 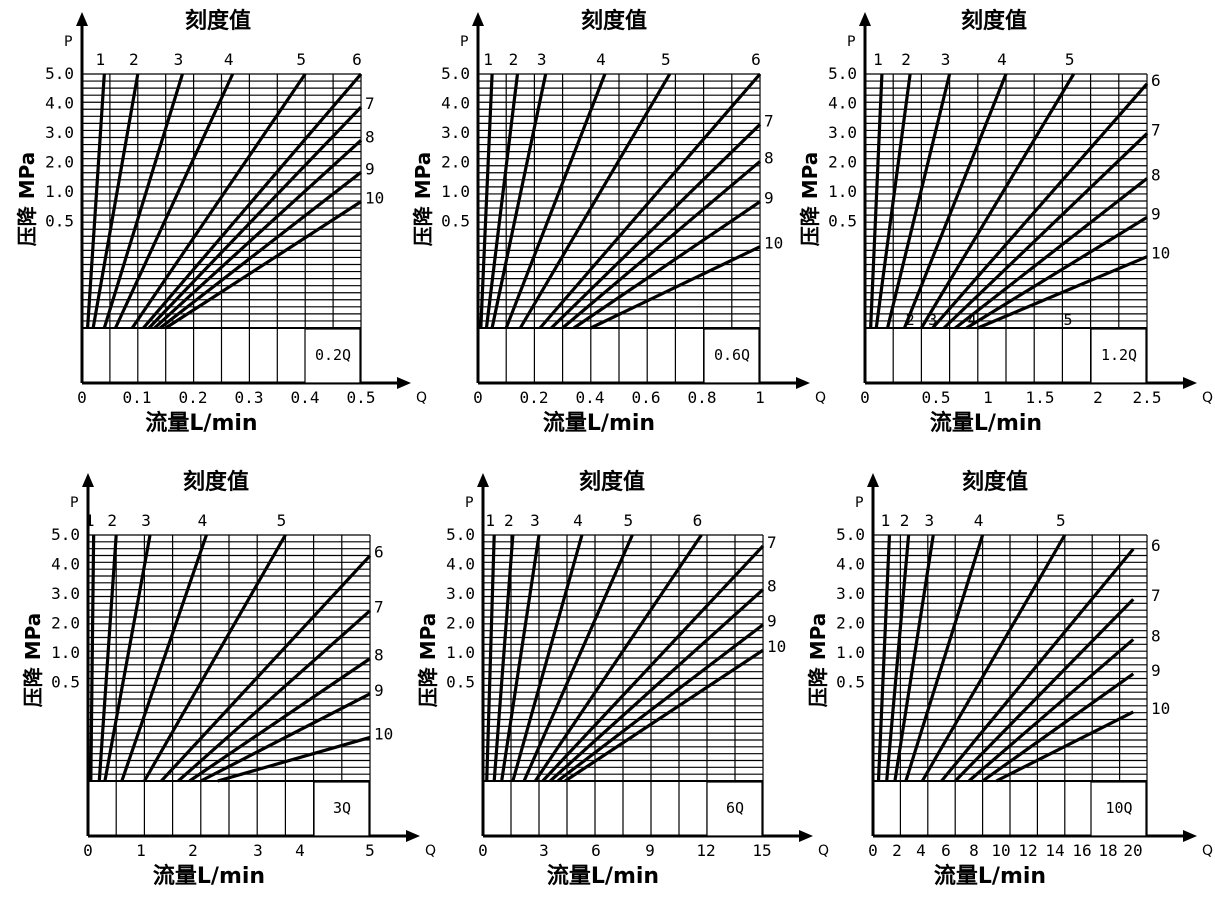 What do you see at coordinates (249, 397) in the screenshot?
I see `x-tick-label: 0.3` at bounding box center [249, 397].